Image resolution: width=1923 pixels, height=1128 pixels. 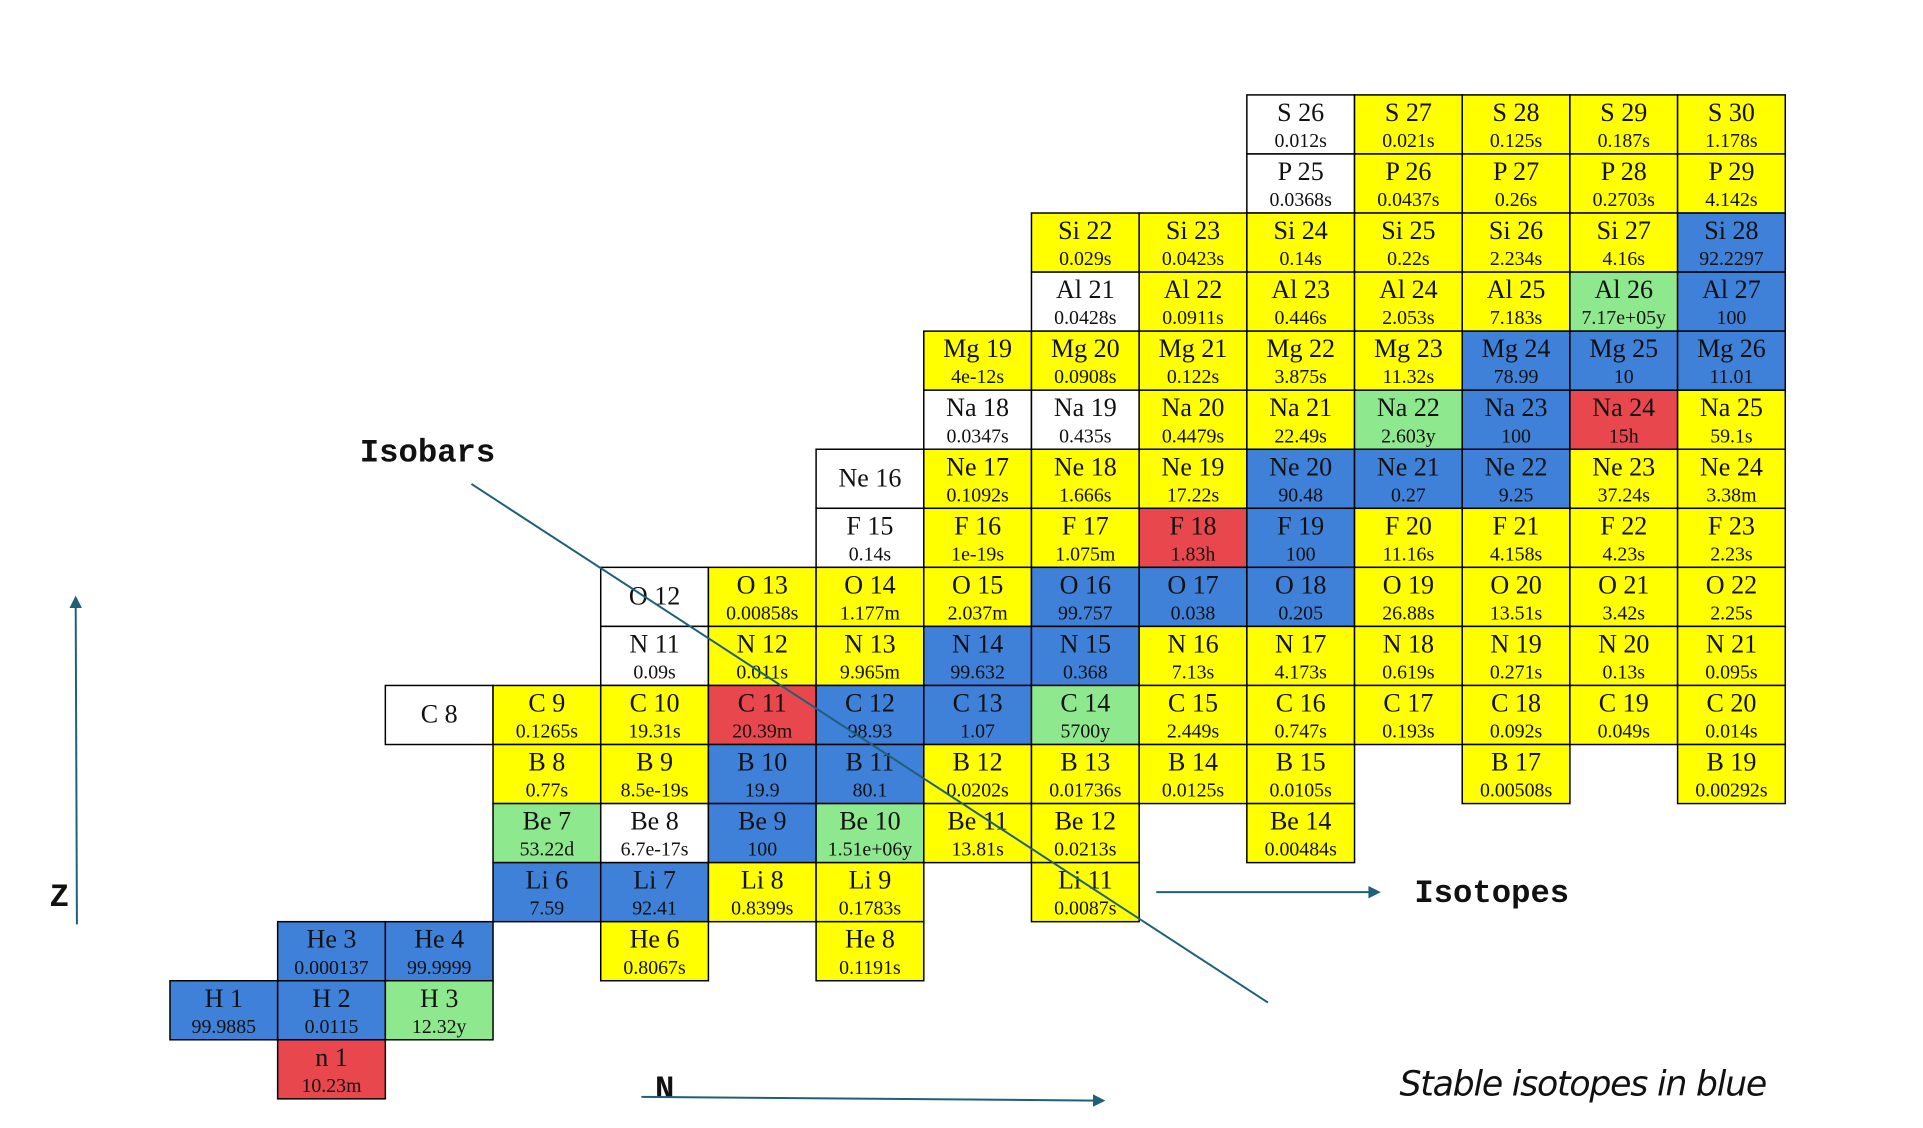 I want to click on nuclide-label: O 18, so click(x=1300, y=584).